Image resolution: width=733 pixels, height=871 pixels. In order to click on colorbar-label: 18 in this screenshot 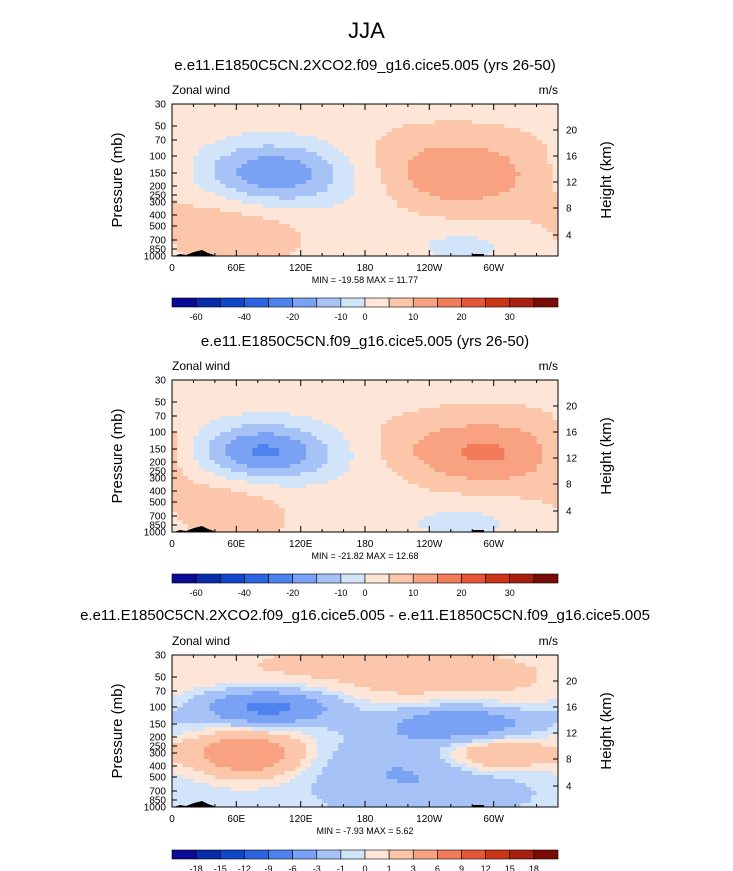, I will do `click(534, 867)`.